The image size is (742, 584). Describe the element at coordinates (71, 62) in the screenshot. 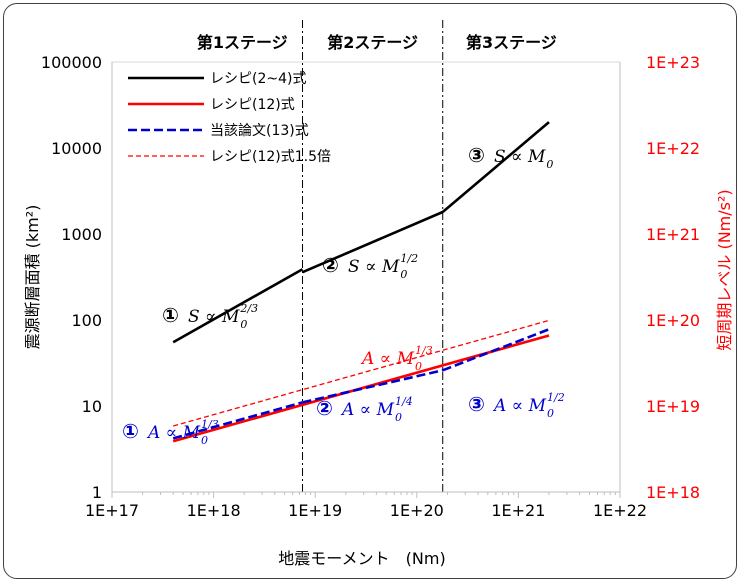

I see `y-tick-label: 100000` at that location.